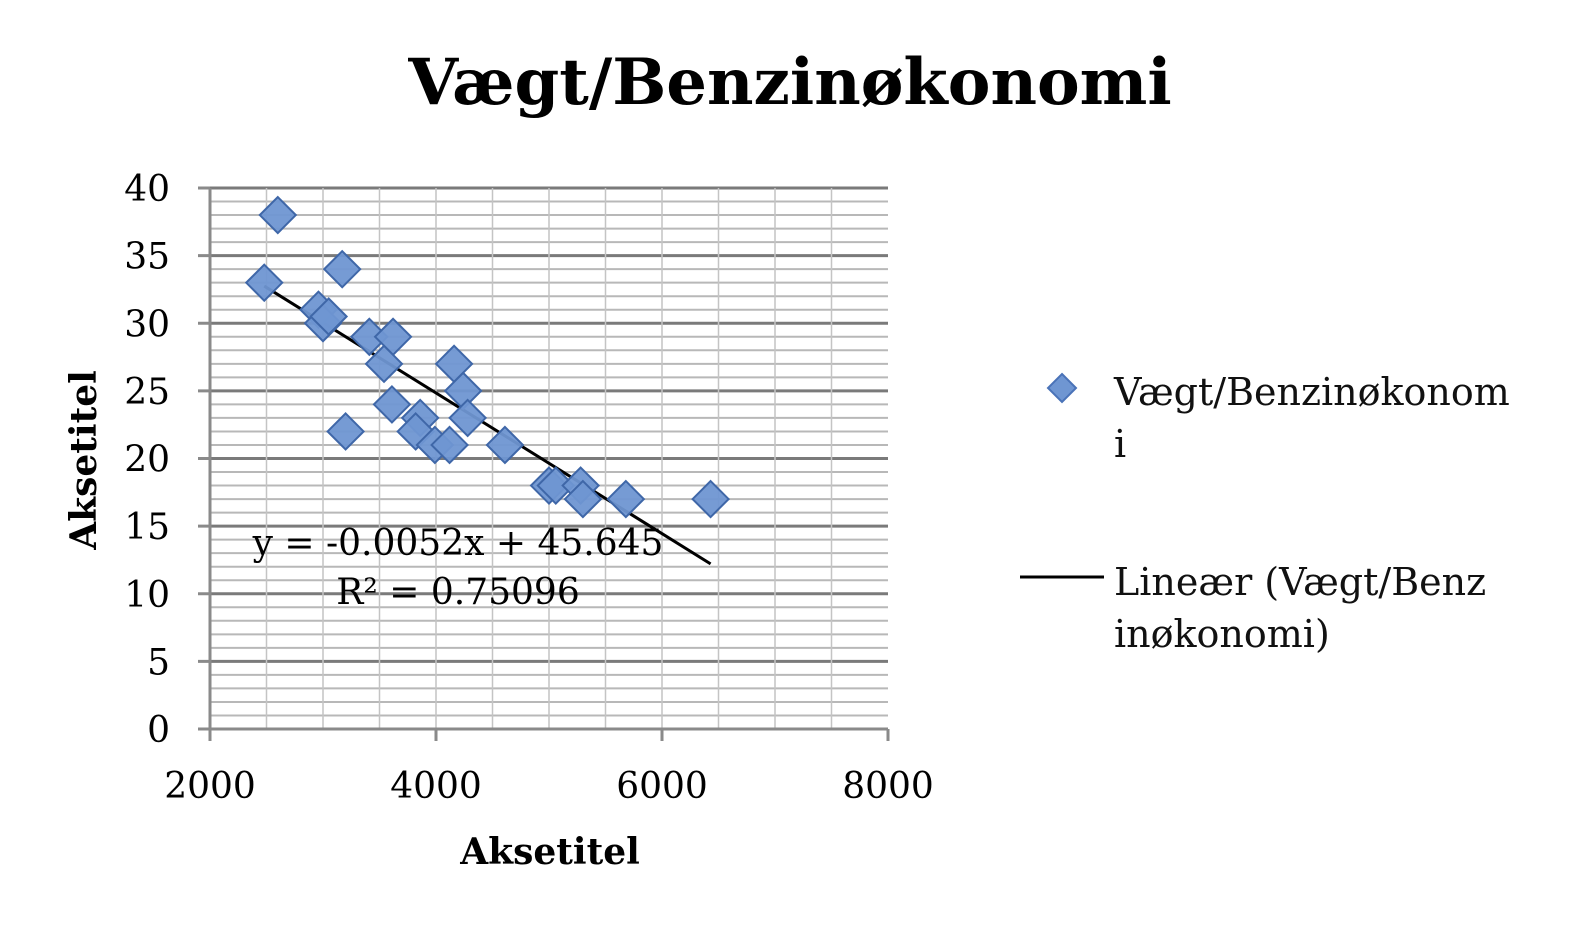 The image size is (1596, 944). I want to click on y-tick-label: 20, so click(147, 460).